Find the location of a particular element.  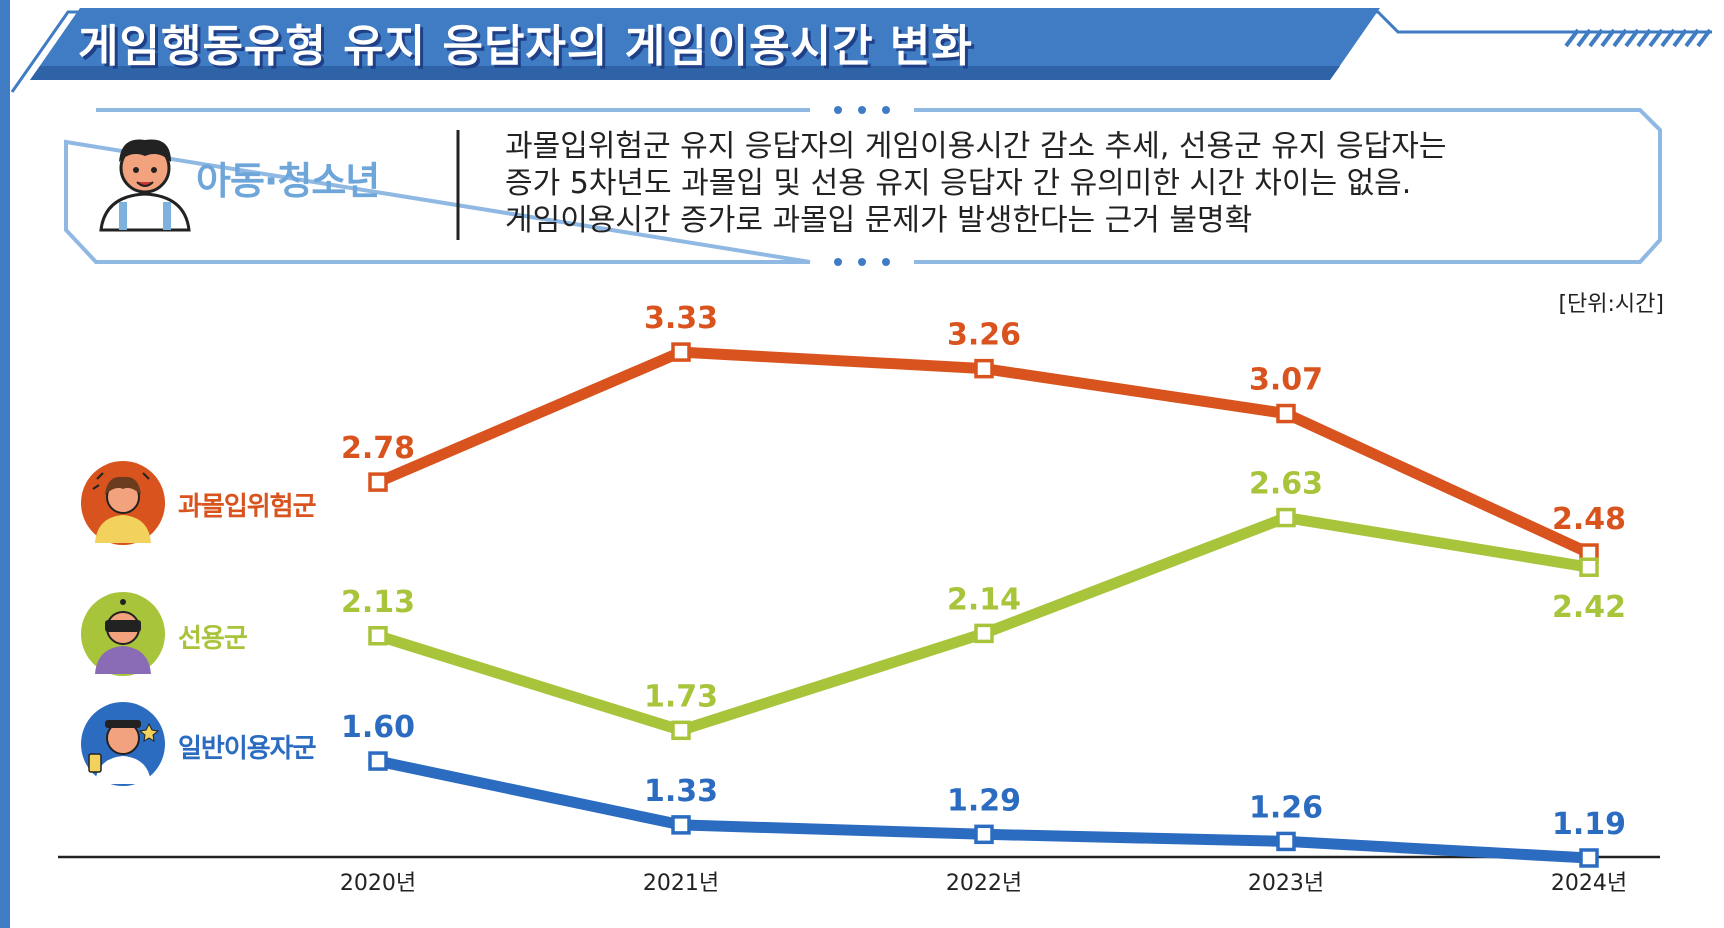

data-label-good: 2.42 is located at coordinates (1589, 607).